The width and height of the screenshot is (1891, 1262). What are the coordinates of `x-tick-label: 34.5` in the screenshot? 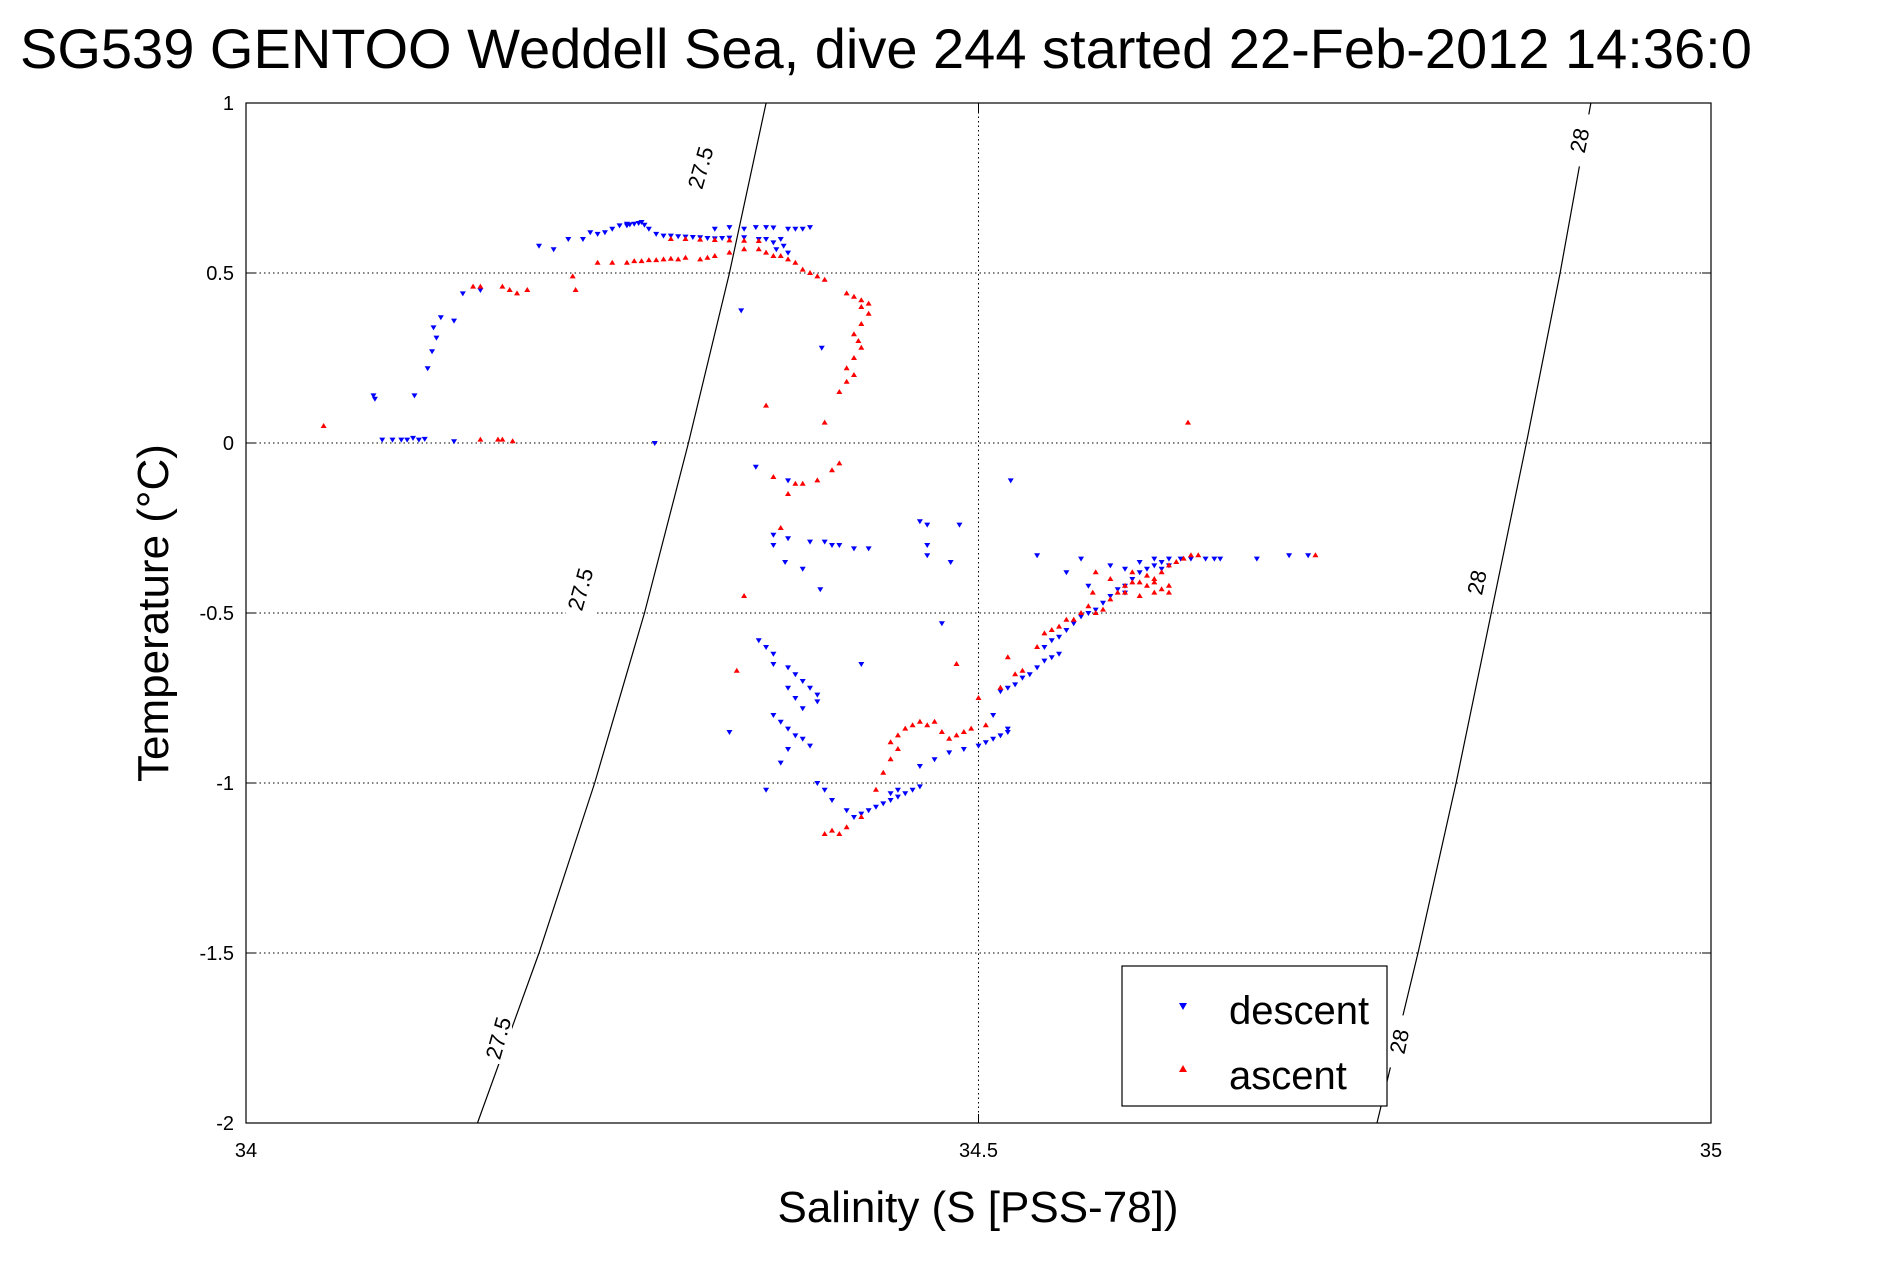 It's located at (978, 1151).